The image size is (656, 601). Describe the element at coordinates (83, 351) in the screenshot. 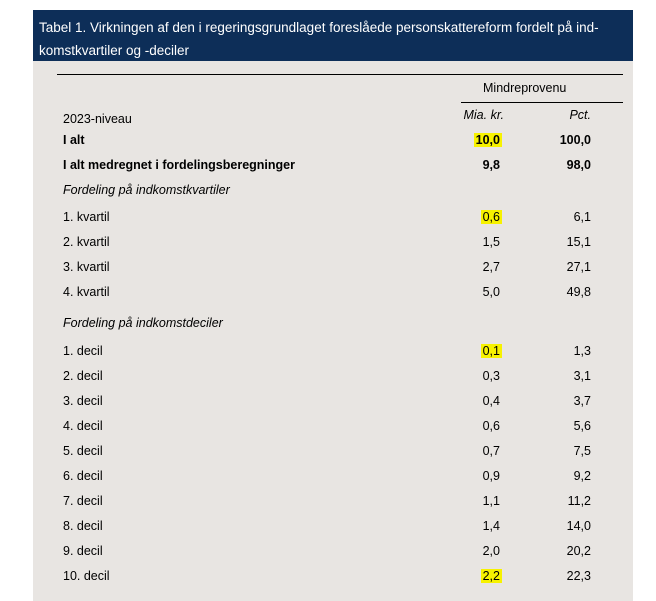

I see `row-label: 1. decil` at that location.